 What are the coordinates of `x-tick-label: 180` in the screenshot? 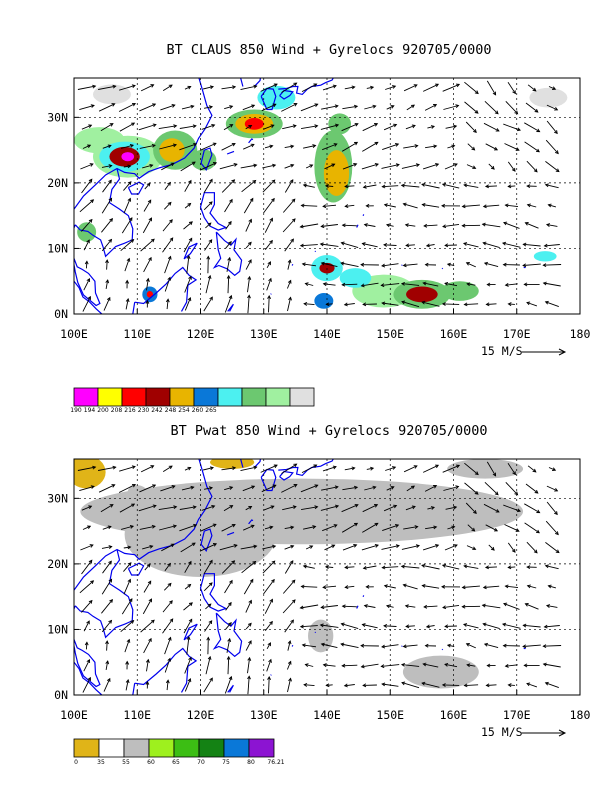 It's located at (580, 334).